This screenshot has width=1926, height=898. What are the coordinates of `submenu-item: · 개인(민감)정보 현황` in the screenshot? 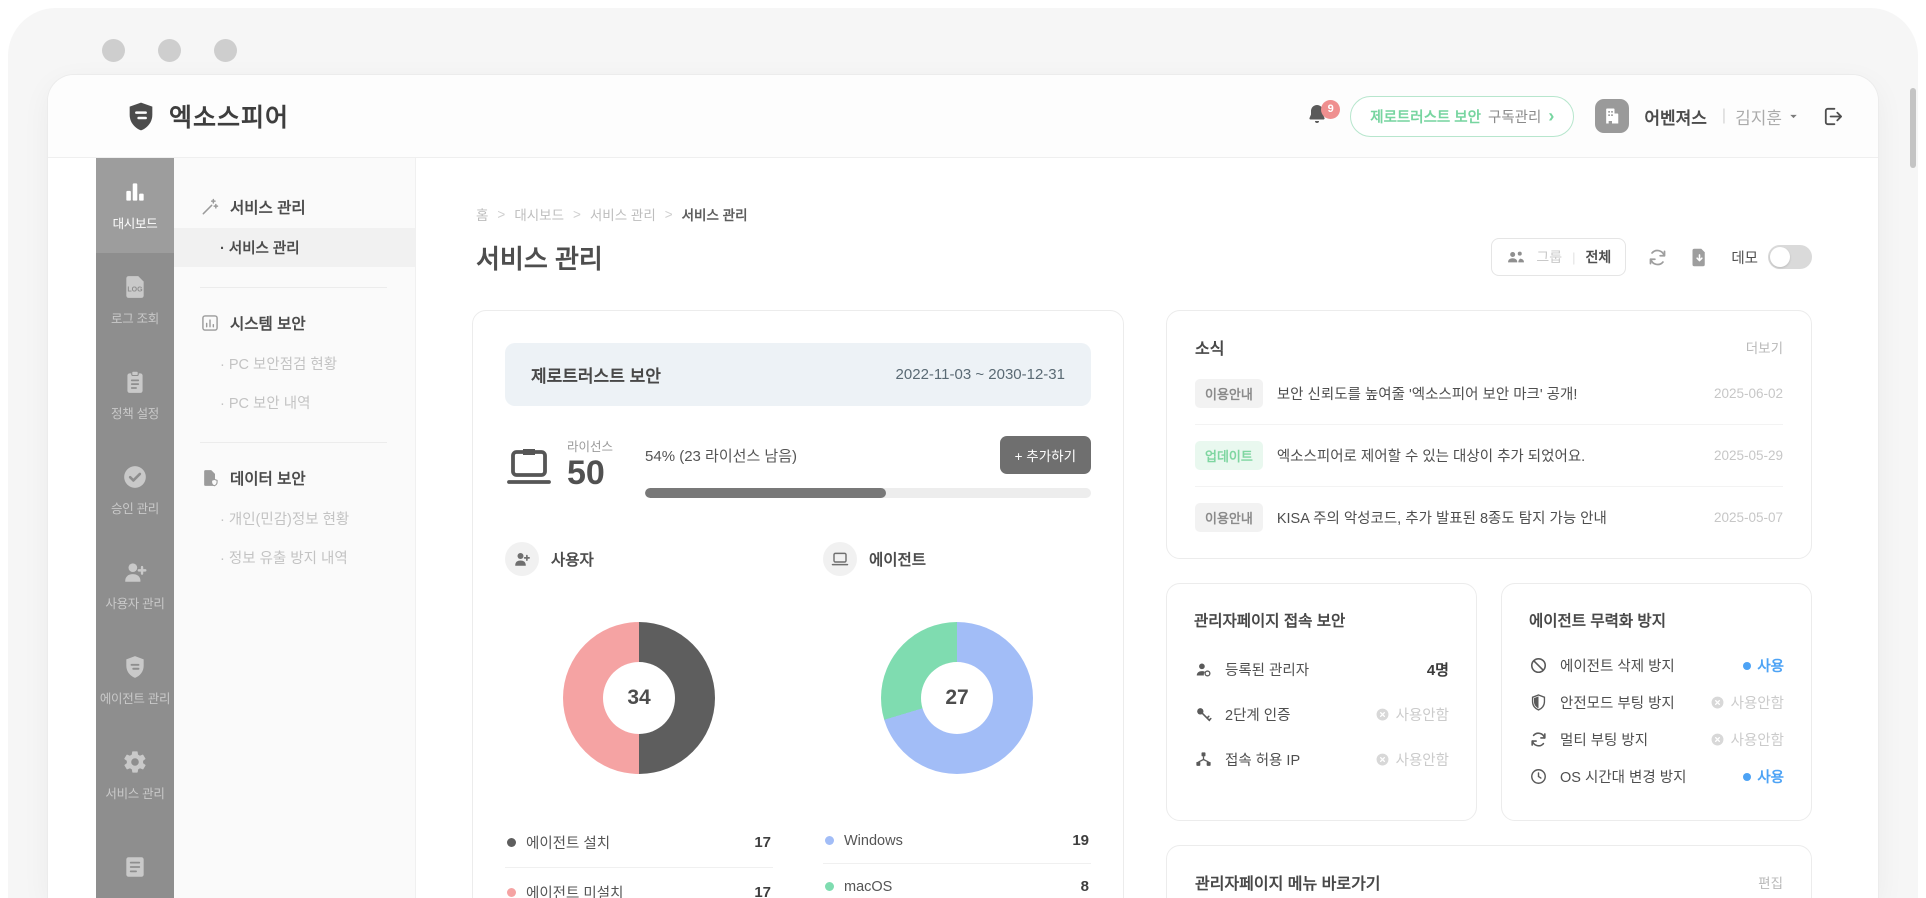 It's located at (285, 520).